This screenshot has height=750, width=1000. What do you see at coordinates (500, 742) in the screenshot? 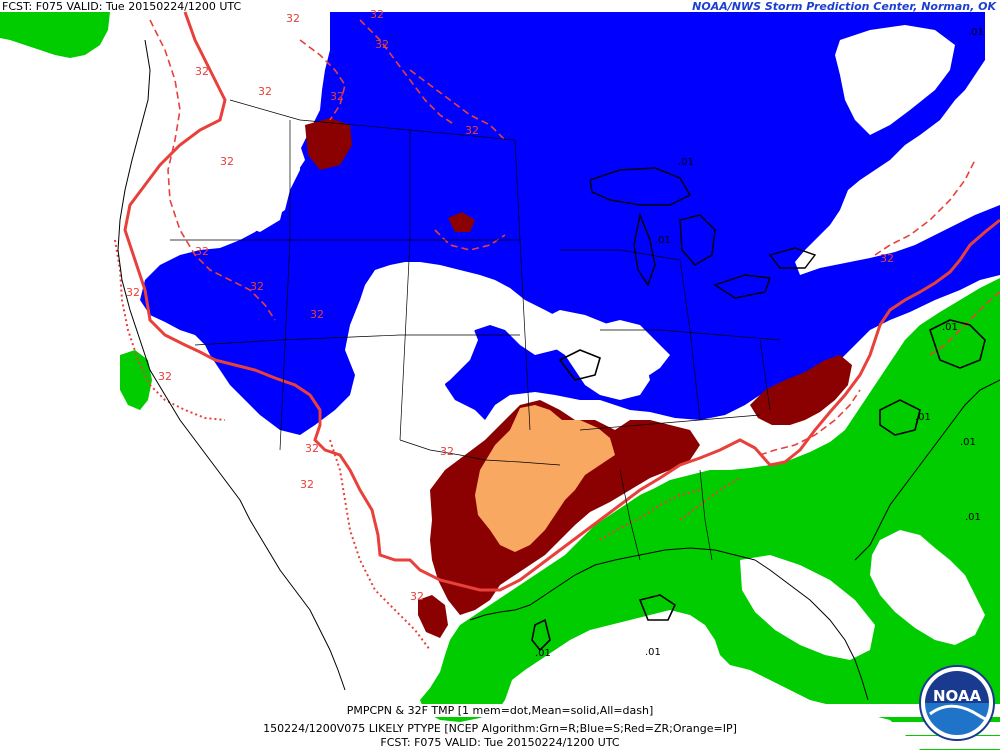
I see `footer-valid-time: FCST: F075 VALID: Tue 20150224/1200 UTC` at bounding box center [500, 742].